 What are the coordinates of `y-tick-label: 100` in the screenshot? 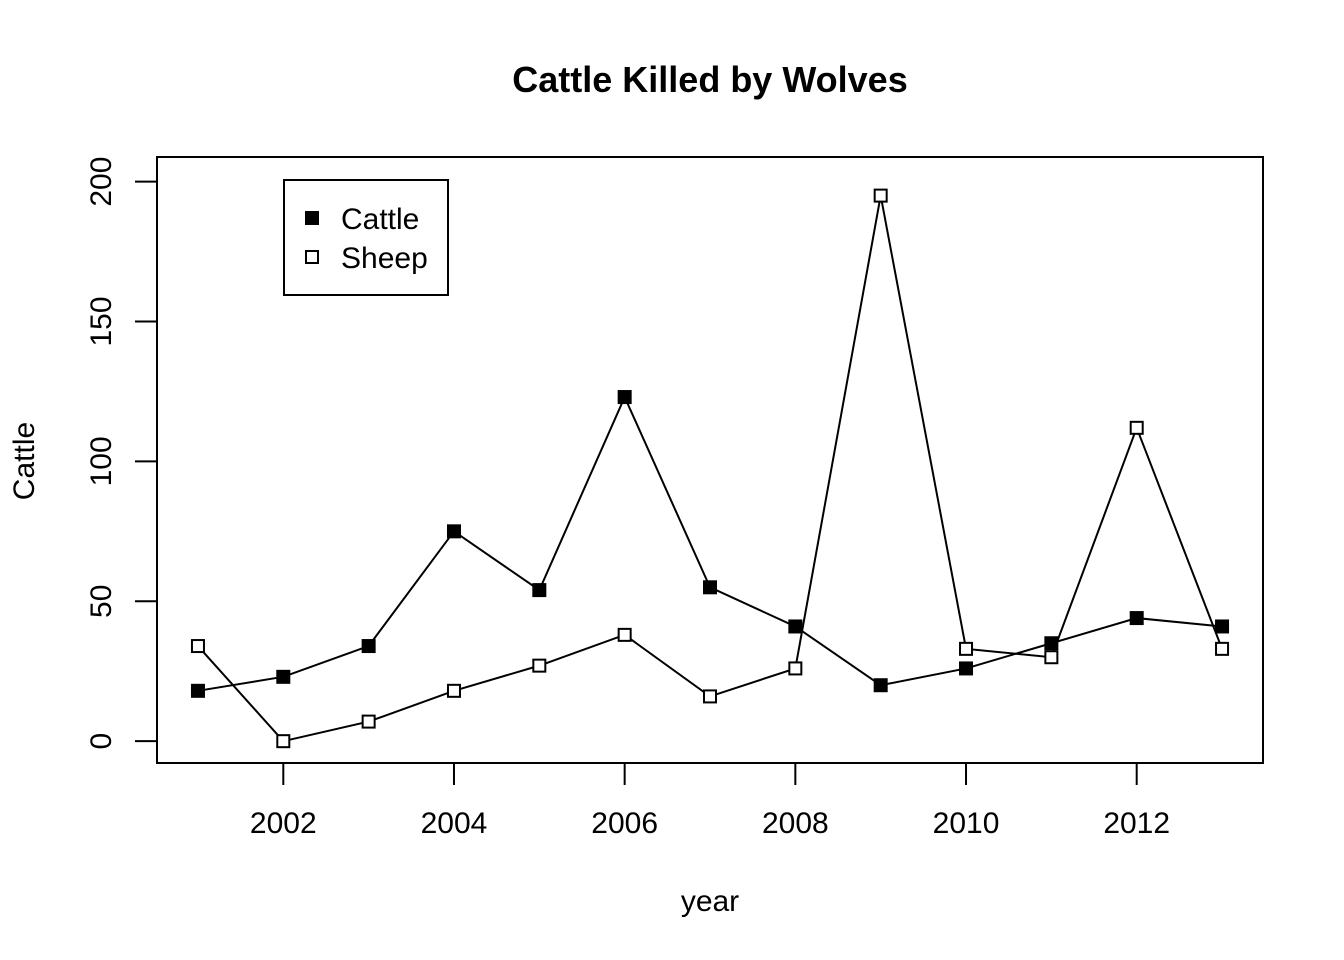 It's located at (101, 461).